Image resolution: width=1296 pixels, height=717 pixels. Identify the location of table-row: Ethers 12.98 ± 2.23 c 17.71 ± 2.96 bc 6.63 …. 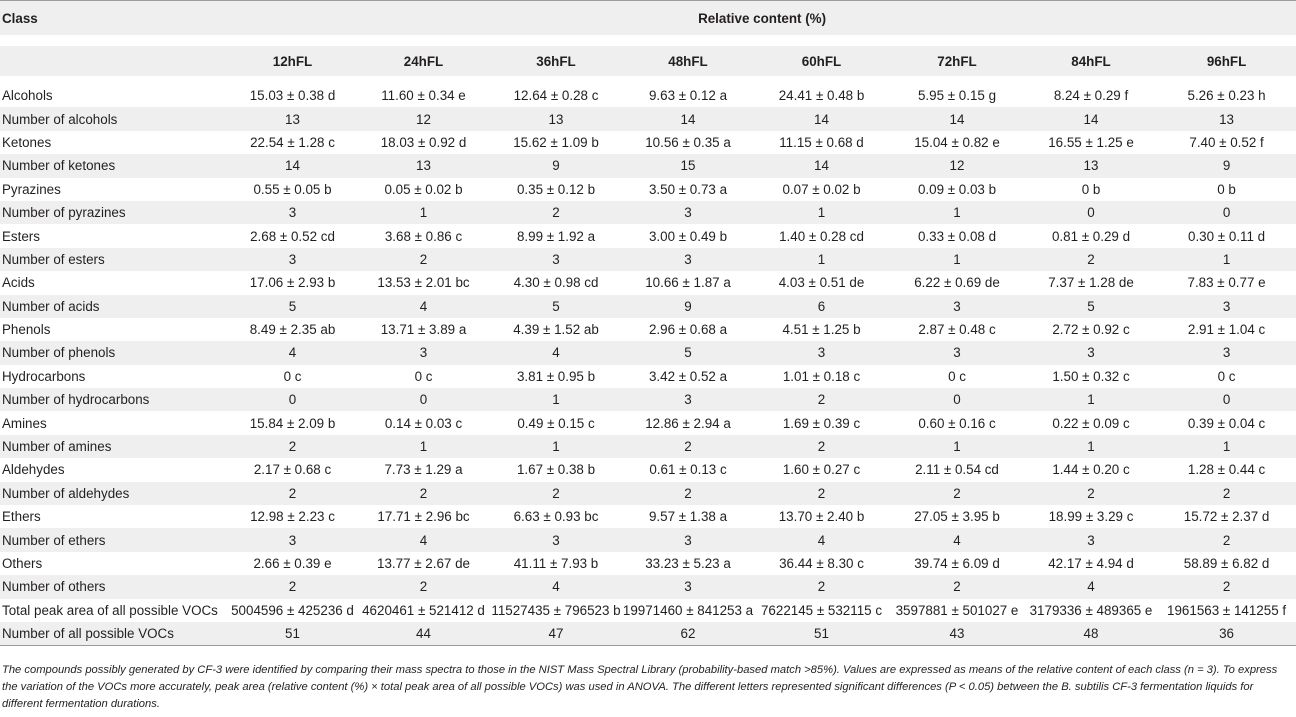
(648, 516).